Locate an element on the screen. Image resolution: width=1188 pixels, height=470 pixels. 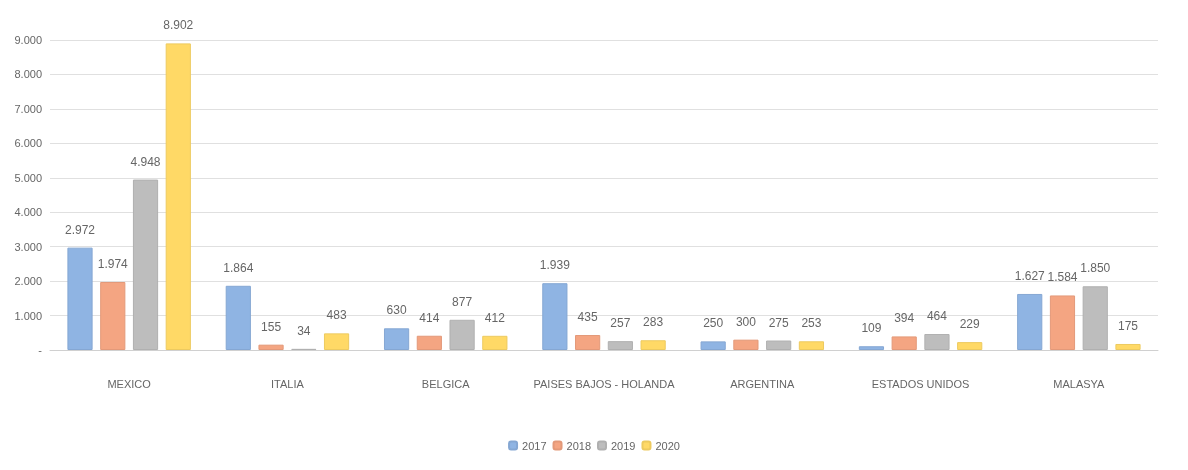
legend-label: 2020 is located at coordinates (667, 445).